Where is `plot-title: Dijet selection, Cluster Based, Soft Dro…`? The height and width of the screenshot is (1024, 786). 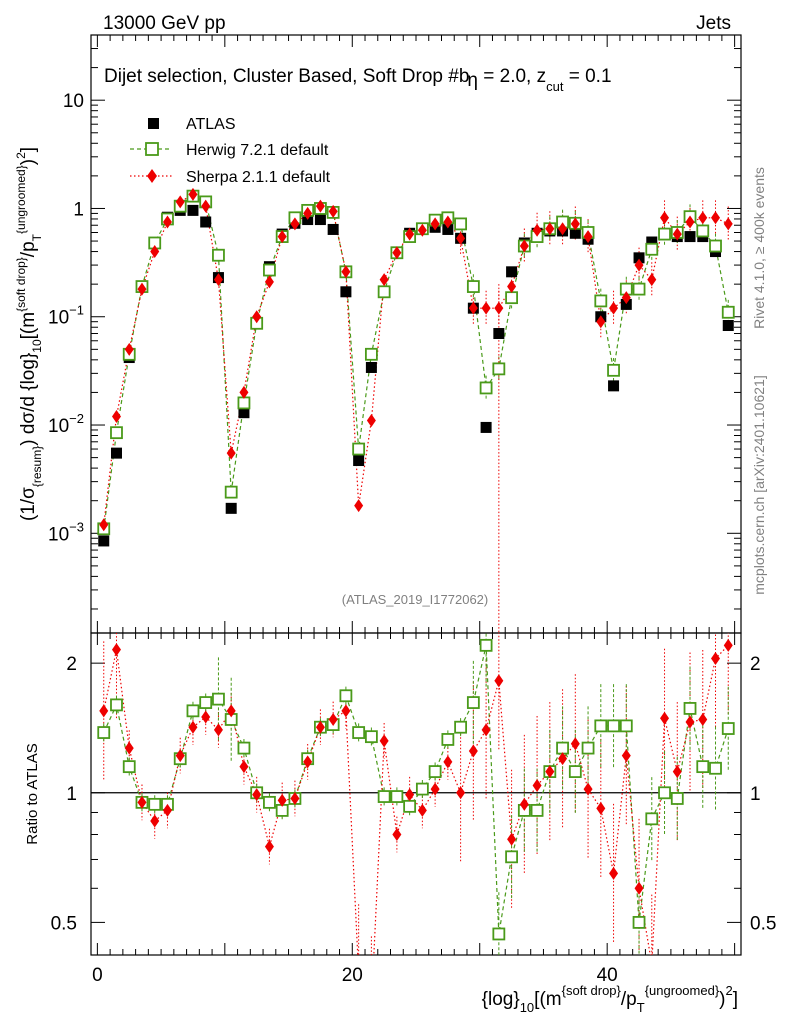 plot-title: Dijet selection, Cluster Based, Soft Dro… is located at coordinates (358, 80).